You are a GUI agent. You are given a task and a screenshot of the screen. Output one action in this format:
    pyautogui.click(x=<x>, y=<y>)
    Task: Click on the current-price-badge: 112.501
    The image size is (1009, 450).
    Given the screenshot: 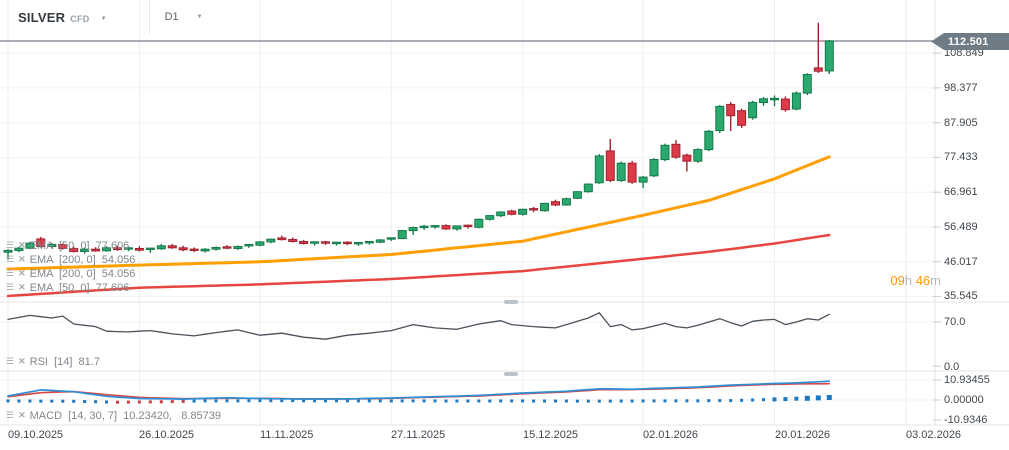 What is the action you would take?
    pyautogui.click(x=970, y=41)
    